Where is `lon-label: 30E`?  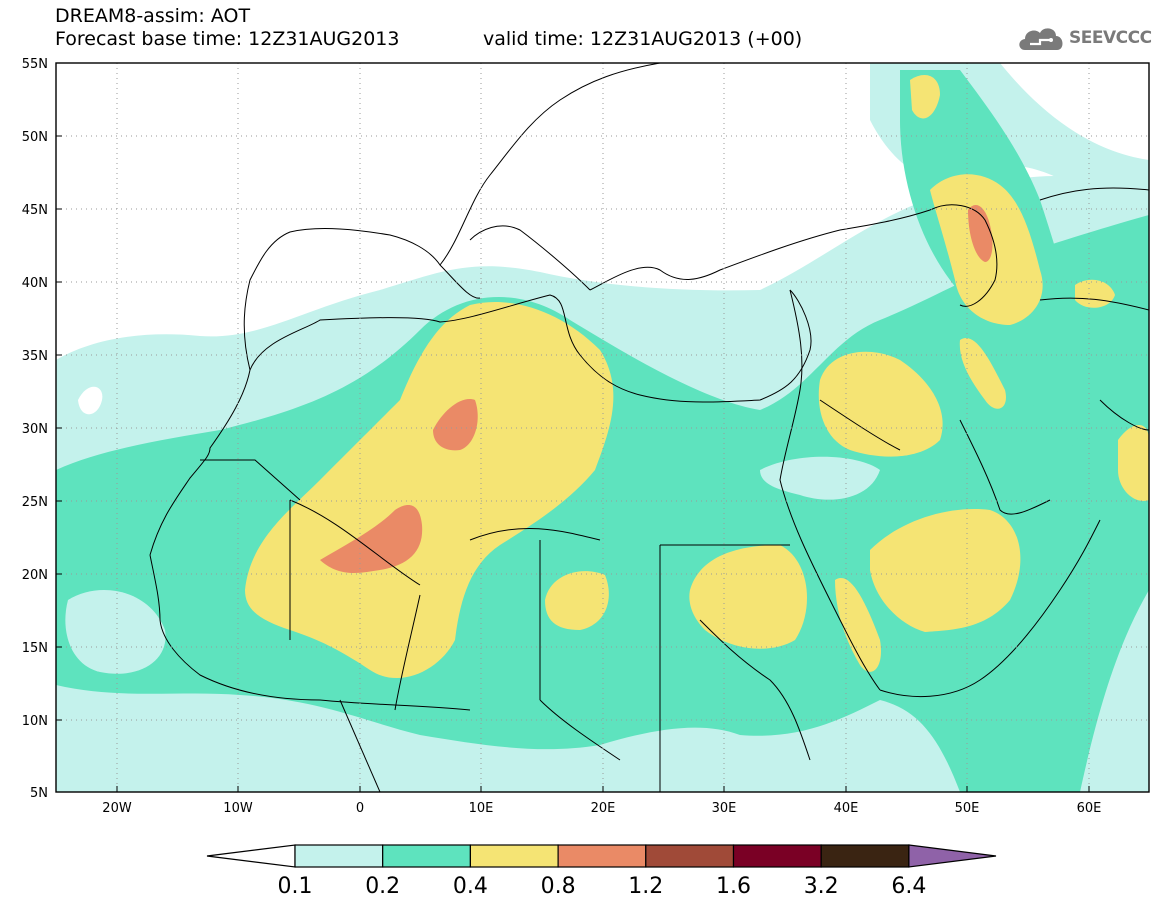 lon-label: 30E is located at coordinates (724, 808).